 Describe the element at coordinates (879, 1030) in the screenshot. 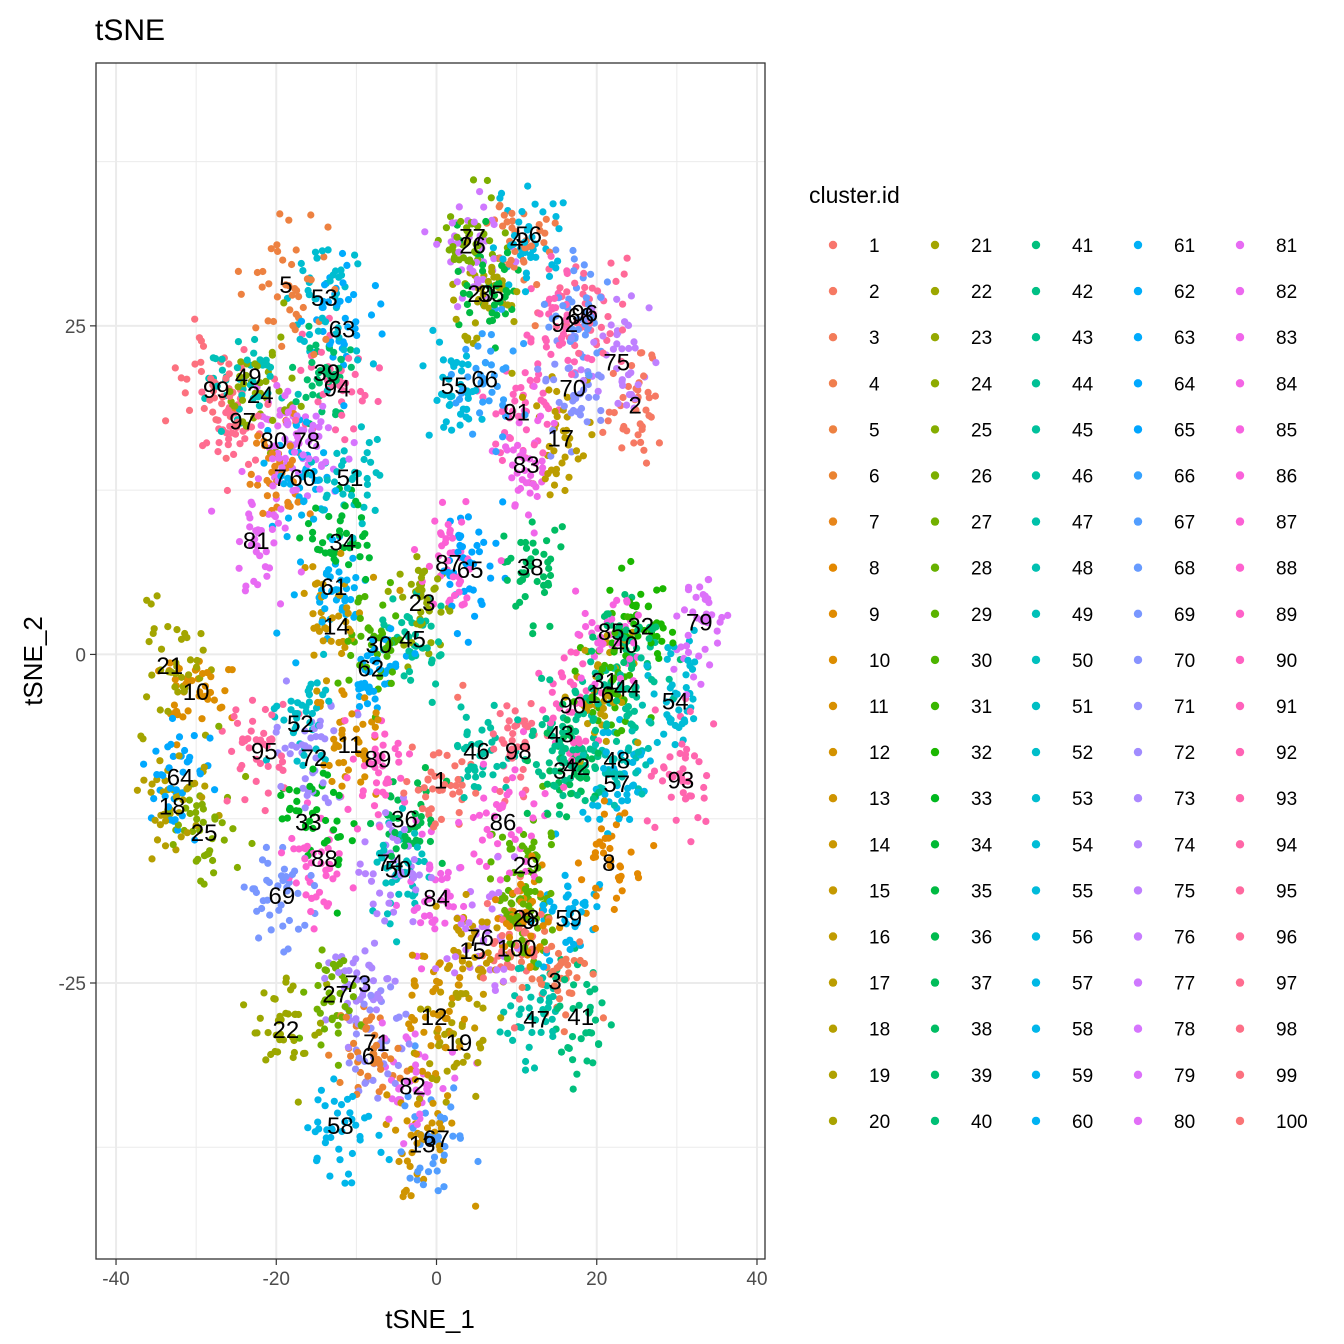

I see `legend-label-18: 18` at that location.